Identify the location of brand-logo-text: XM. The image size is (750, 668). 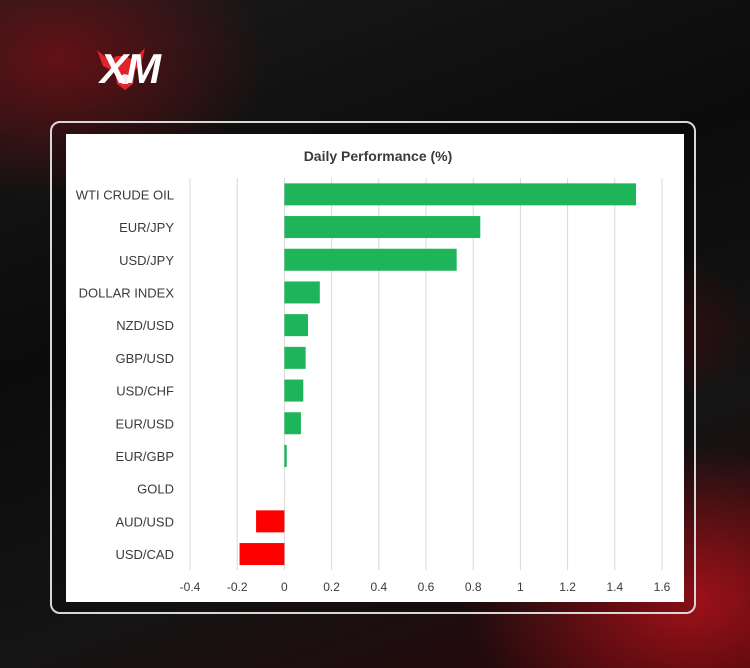
(130, 68).